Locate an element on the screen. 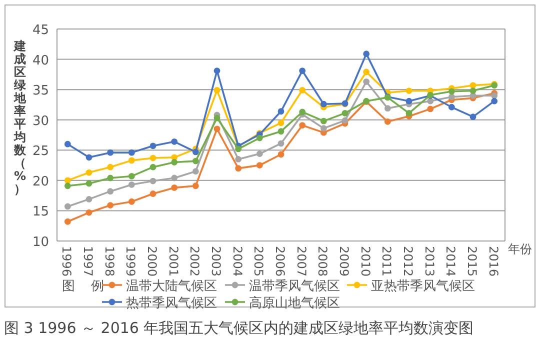 The image size is (545, 344). x-tick-label: 2003 is located at coordinates (216, 261).